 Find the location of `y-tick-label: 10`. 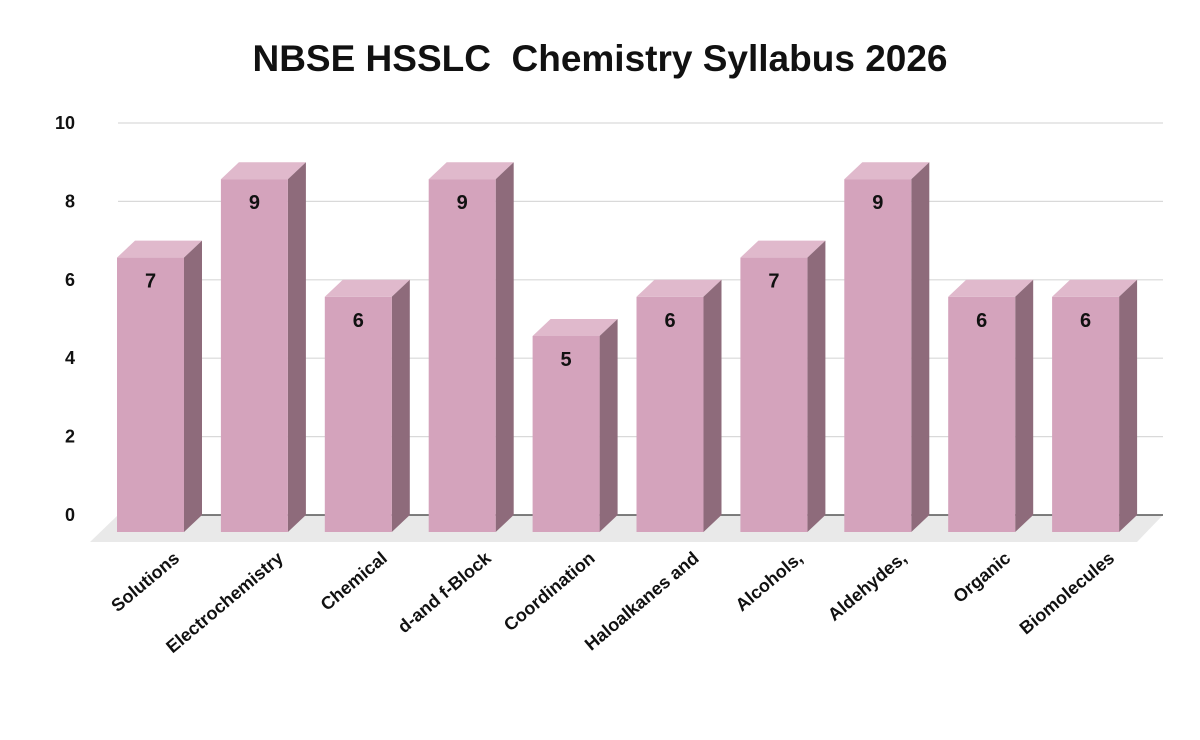

y-tick-label: 10 is located at coordinates (65, 123).